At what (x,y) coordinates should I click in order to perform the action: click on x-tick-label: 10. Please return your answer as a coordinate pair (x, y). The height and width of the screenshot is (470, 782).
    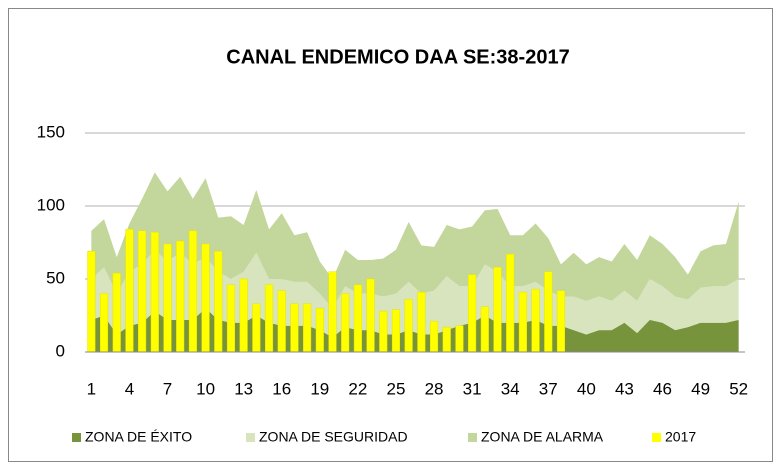
    Looking at the image, I should click on (205, 388).